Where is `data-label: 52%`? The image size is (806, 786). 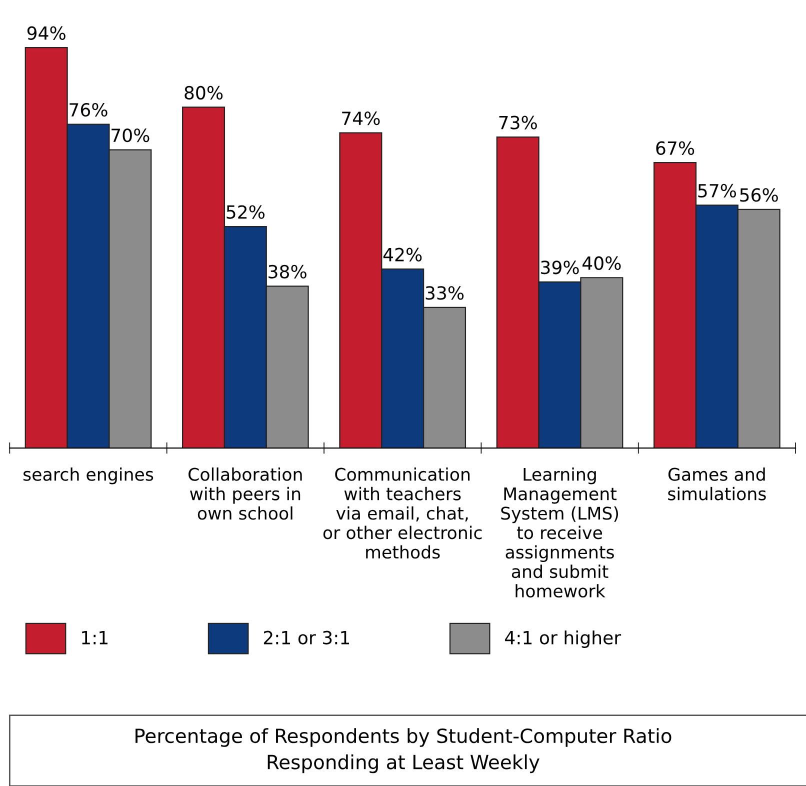 data-label: 52% is located at coordinates (245, 212).